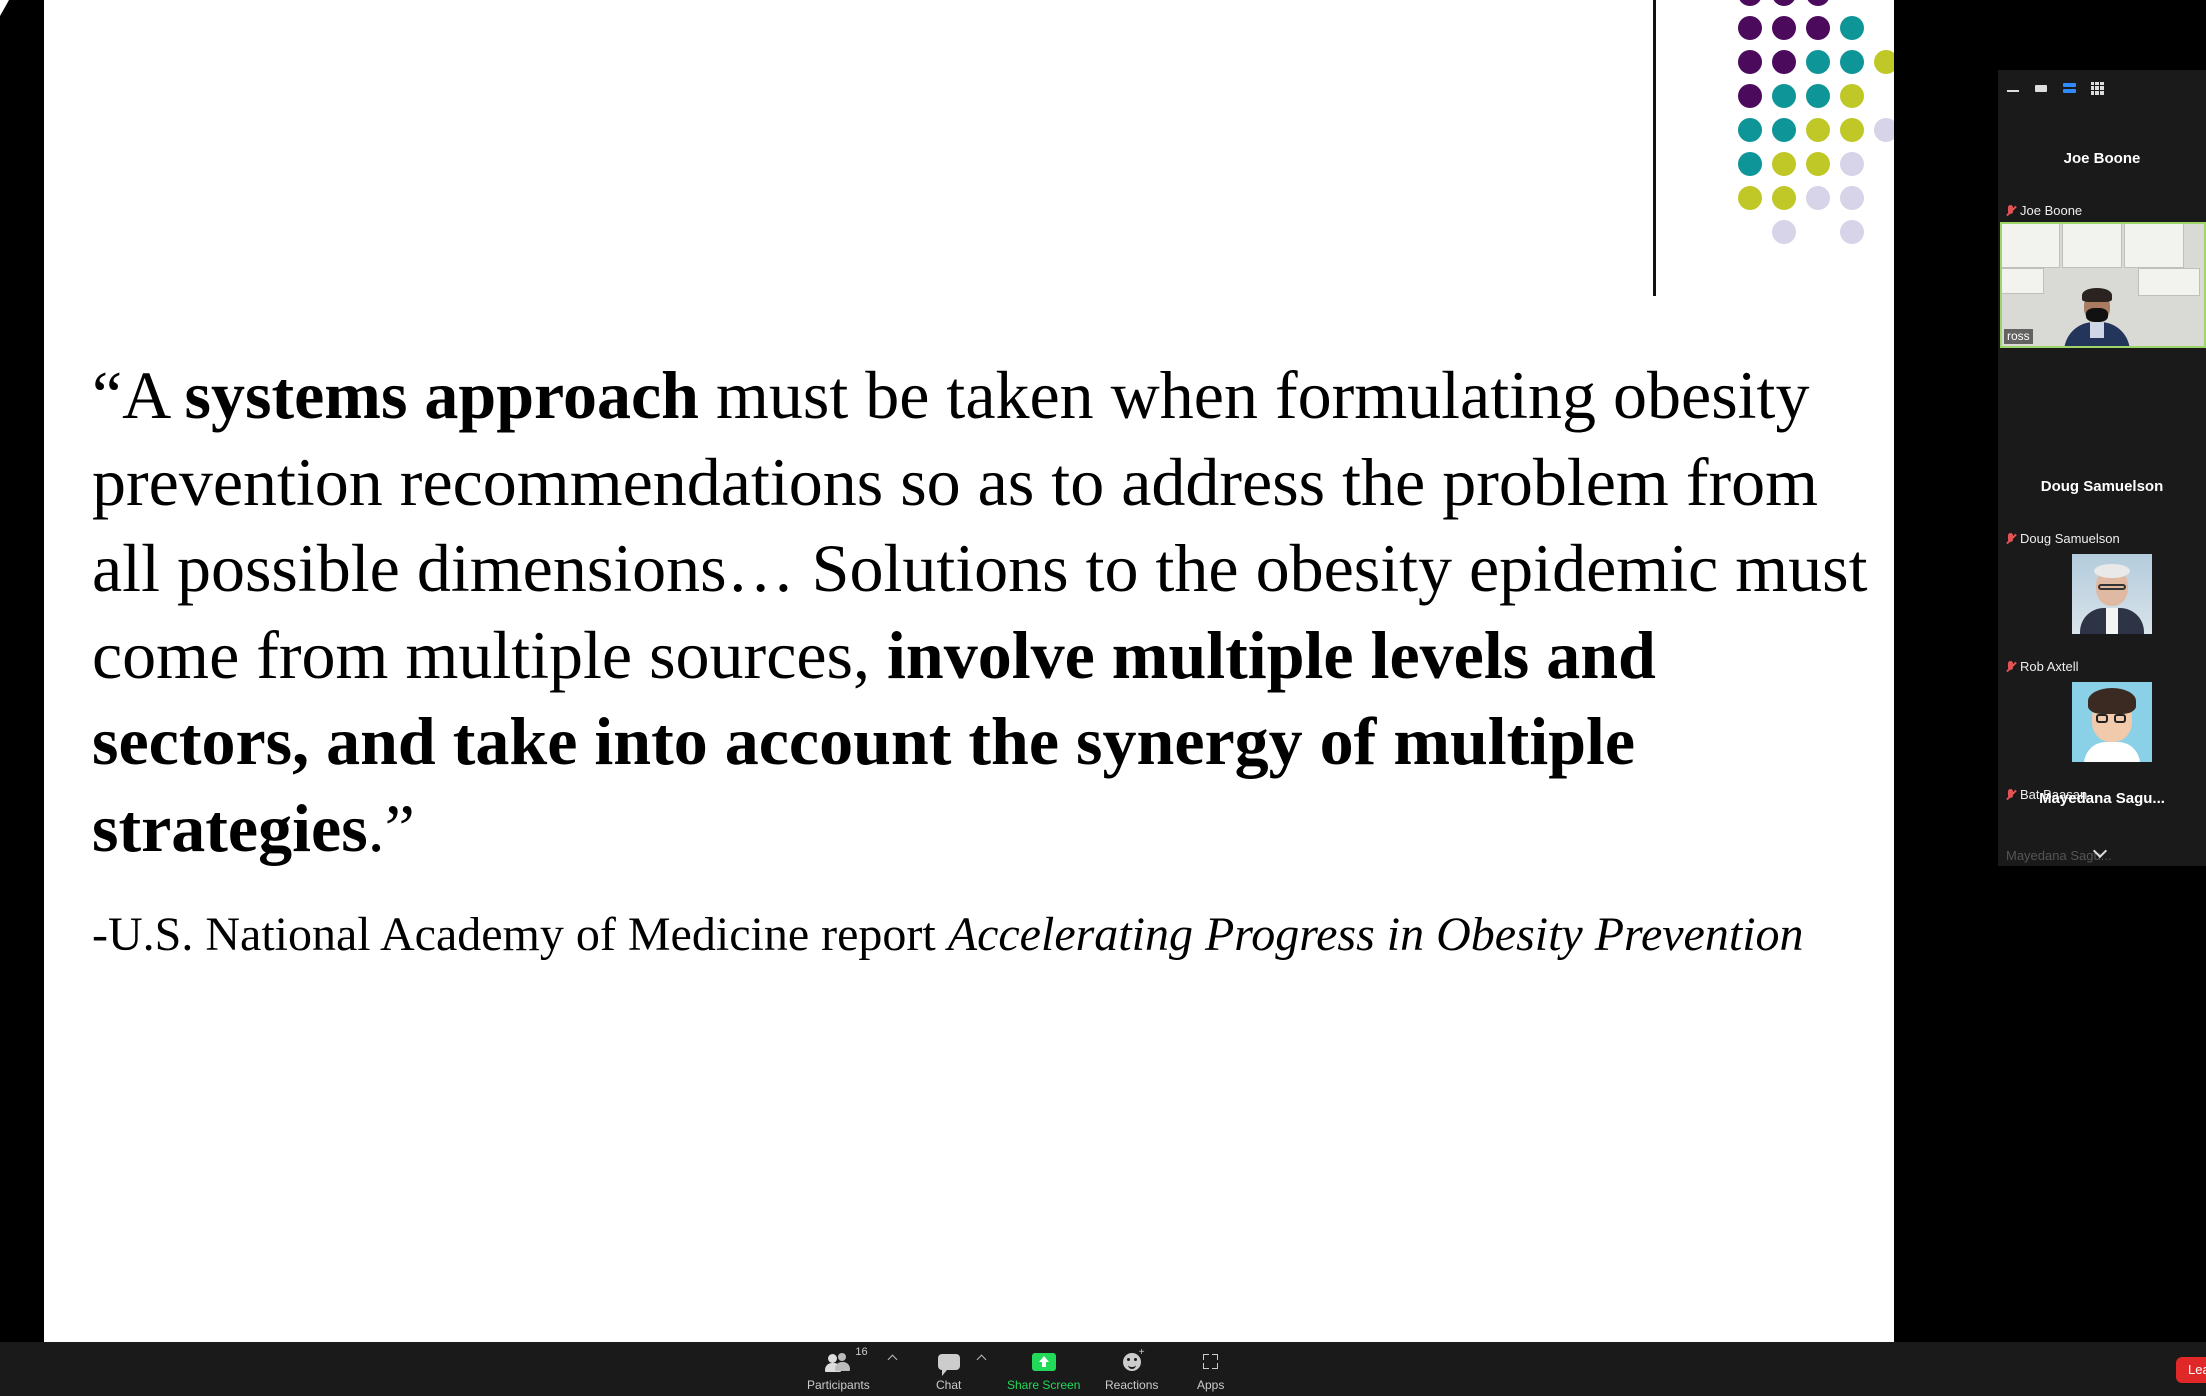 The image size is (2206, 1396). What do you see at coordinates (2097, 295) in the screenshot?
I see `person-hair` at bounding box center [2097, 295].